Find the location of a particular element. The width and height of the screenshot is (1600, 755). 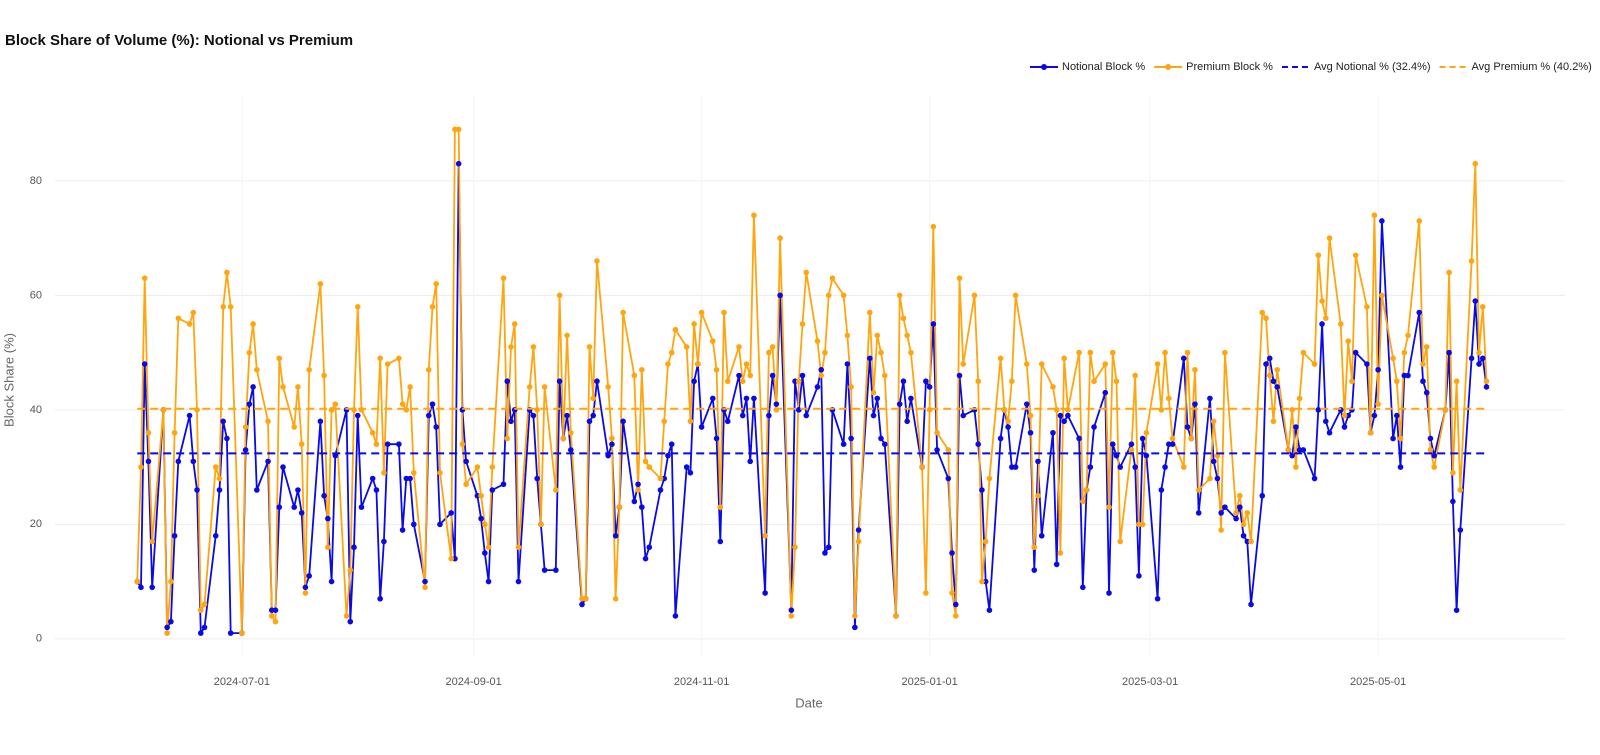

legend-label: Notional Block % is located at coordinates (1103, 67).